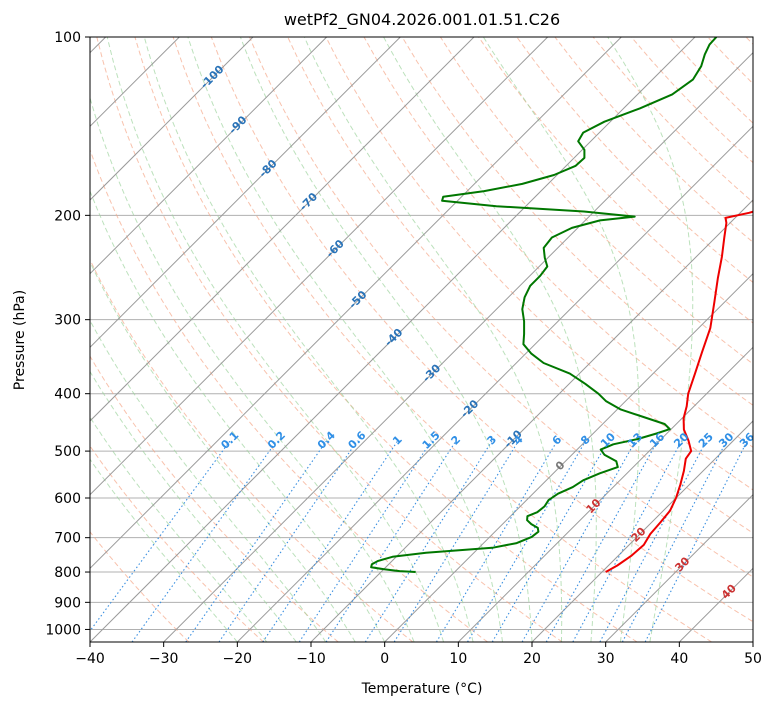 The width and height of the screenshot is (775, 708). What do you see at coordinates (67, 216) in the screenshot?
I see `y-tick-label: 200` at bounding box center [67, 216].